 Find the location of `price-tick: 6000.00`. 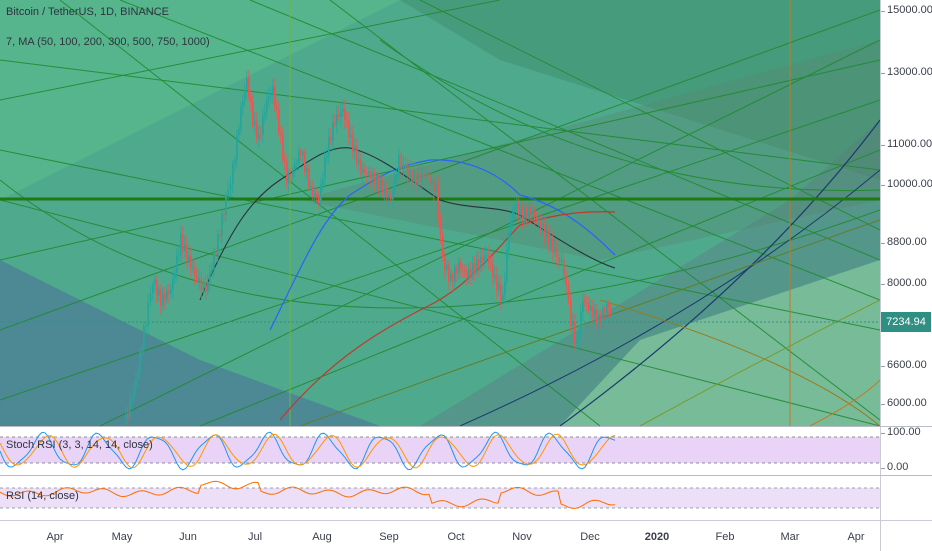

price-tick: 6000.00 is located at coordinates (904, 403).